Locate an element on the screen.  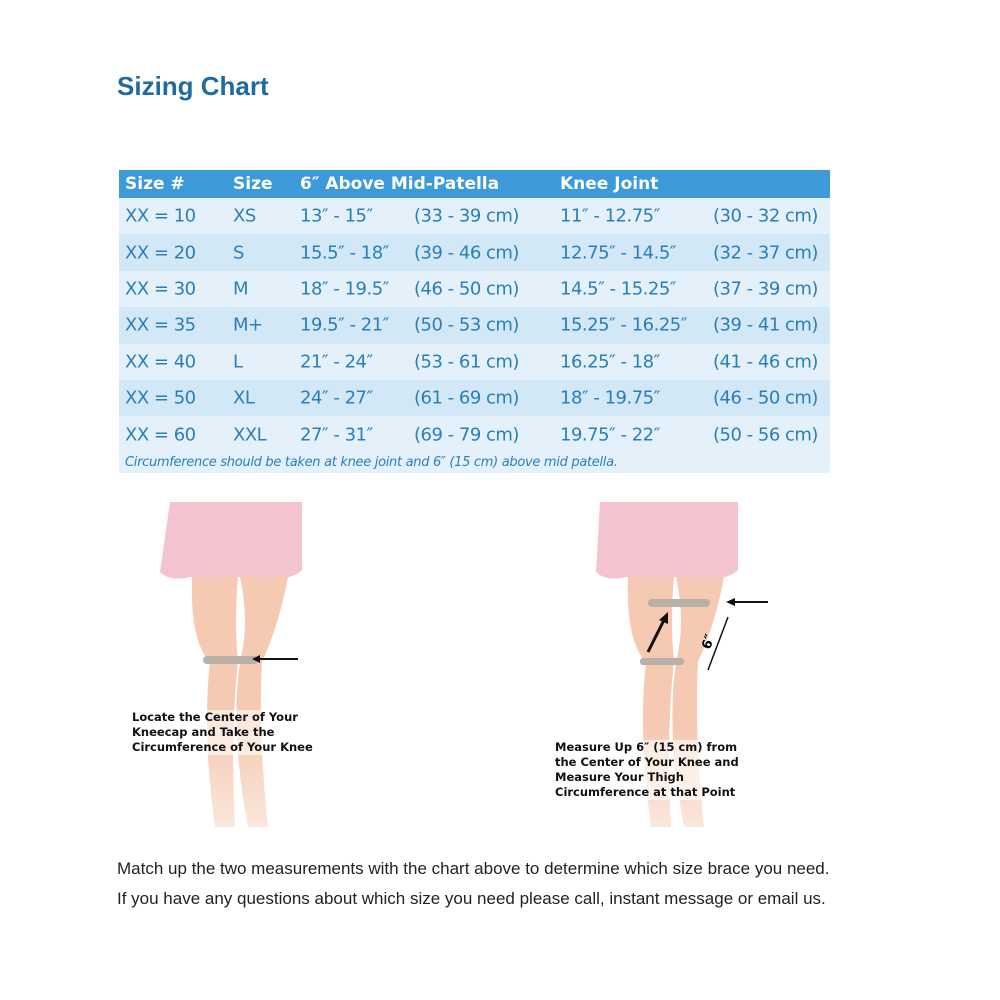
cell-knee-inches: 12.75″ - 14.5″ is located at coordinates (618, 253).